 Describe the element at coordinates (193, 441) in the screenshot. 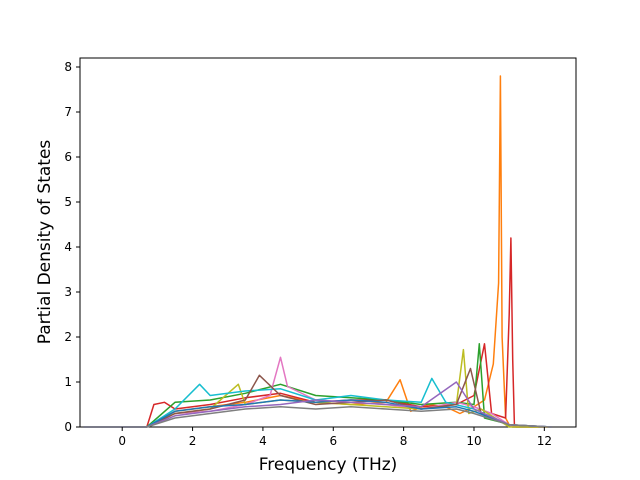

I see `x-tick-label: 2` at that location.